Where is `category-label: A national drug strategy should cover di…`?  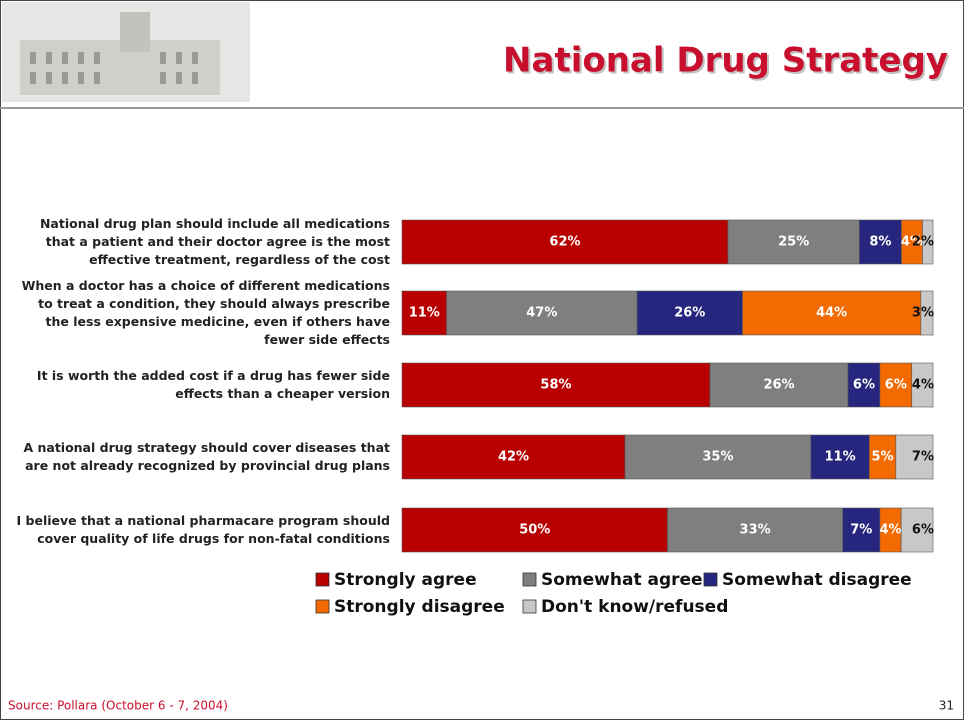
category-label: A national drug strategy should cover di… is located at coordinates (206, 456).